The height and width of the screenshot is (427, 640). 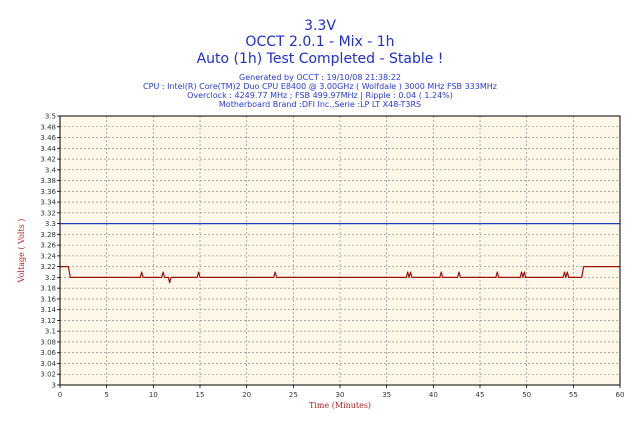 What do you see at coordinates (48, 289) in the screenshot?
I see `y-tick-label: 3.18` at bounding box center [48, 289].